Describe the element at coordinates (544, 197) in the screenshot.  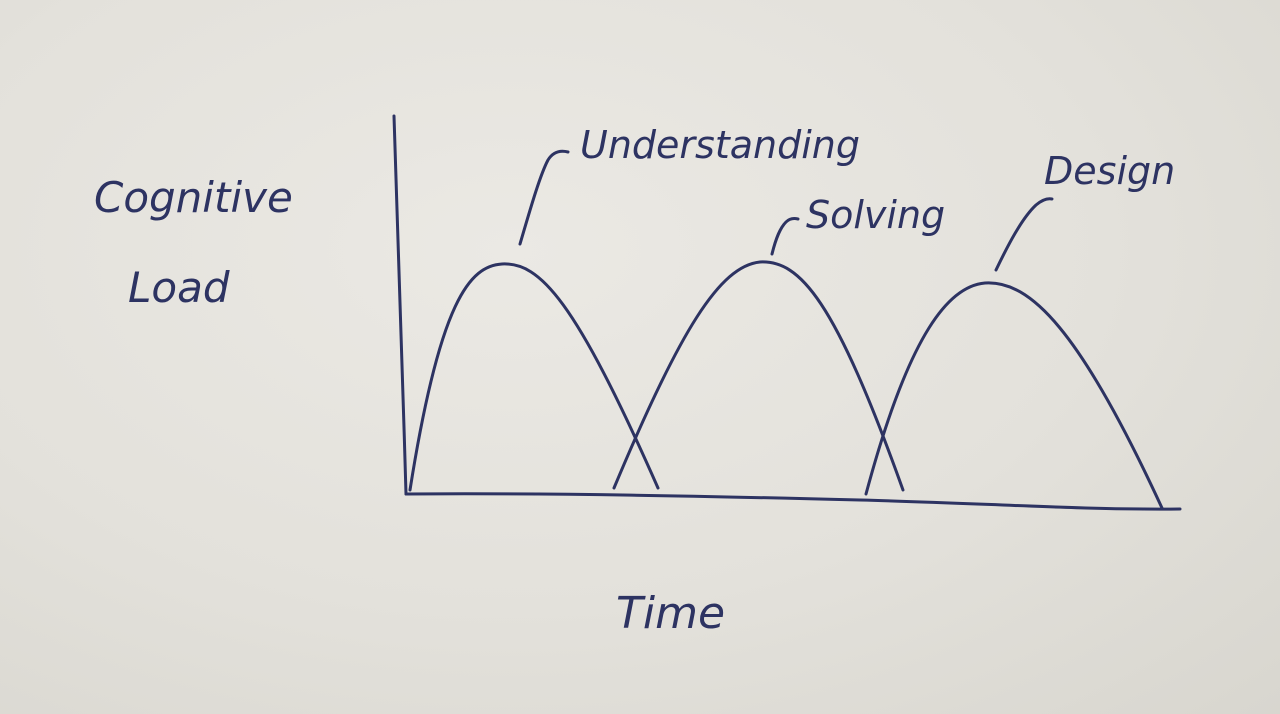
I see `understanding-leader-line` at that location.